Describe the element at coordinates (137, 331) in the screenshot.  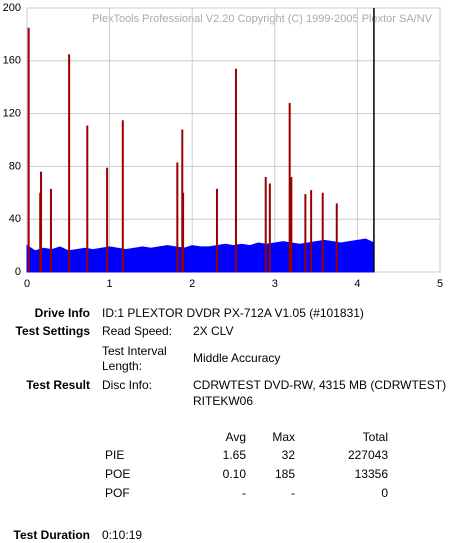
I see `label: Read Speed:` at that location.